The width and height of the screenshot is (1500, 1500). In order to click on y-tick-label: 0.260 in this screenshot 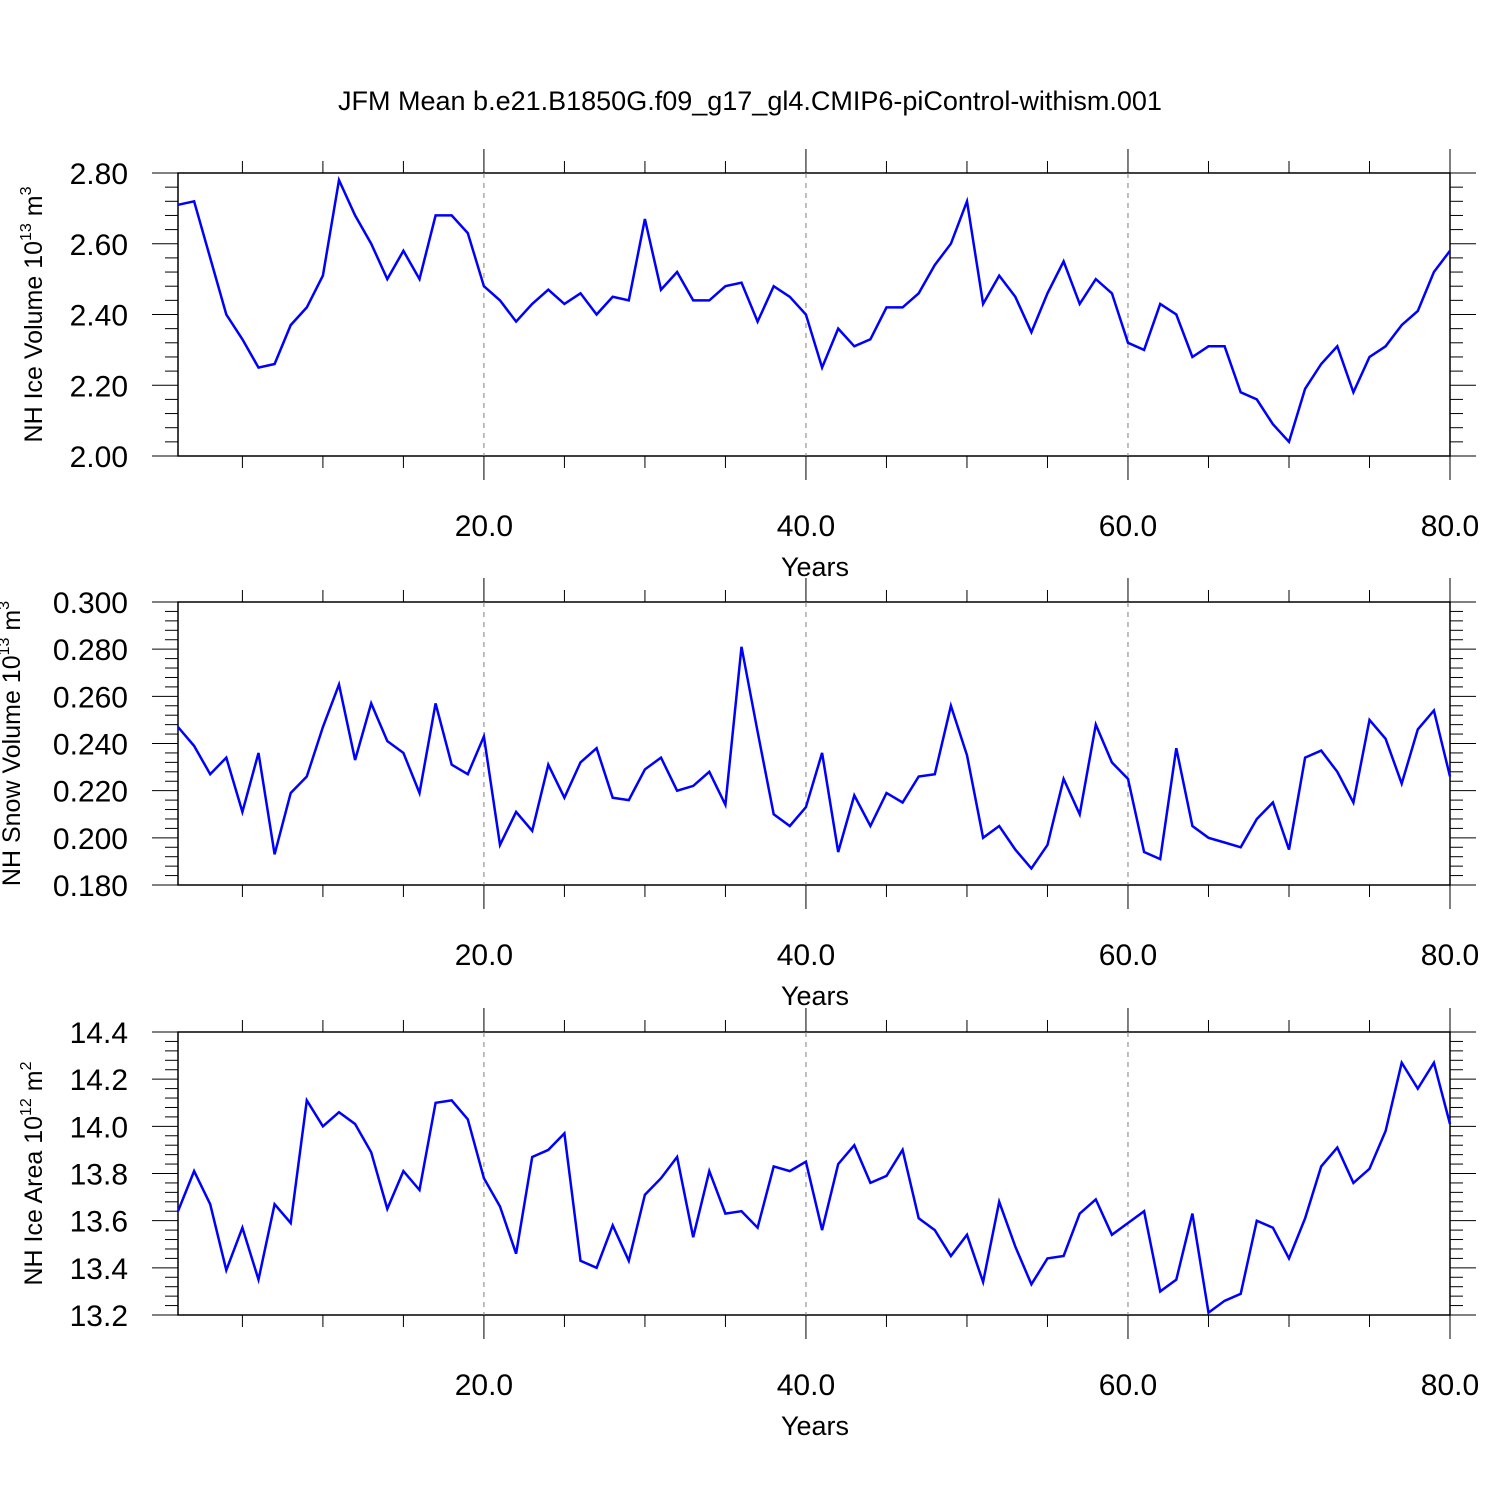, I will do `click(90, 697)`.